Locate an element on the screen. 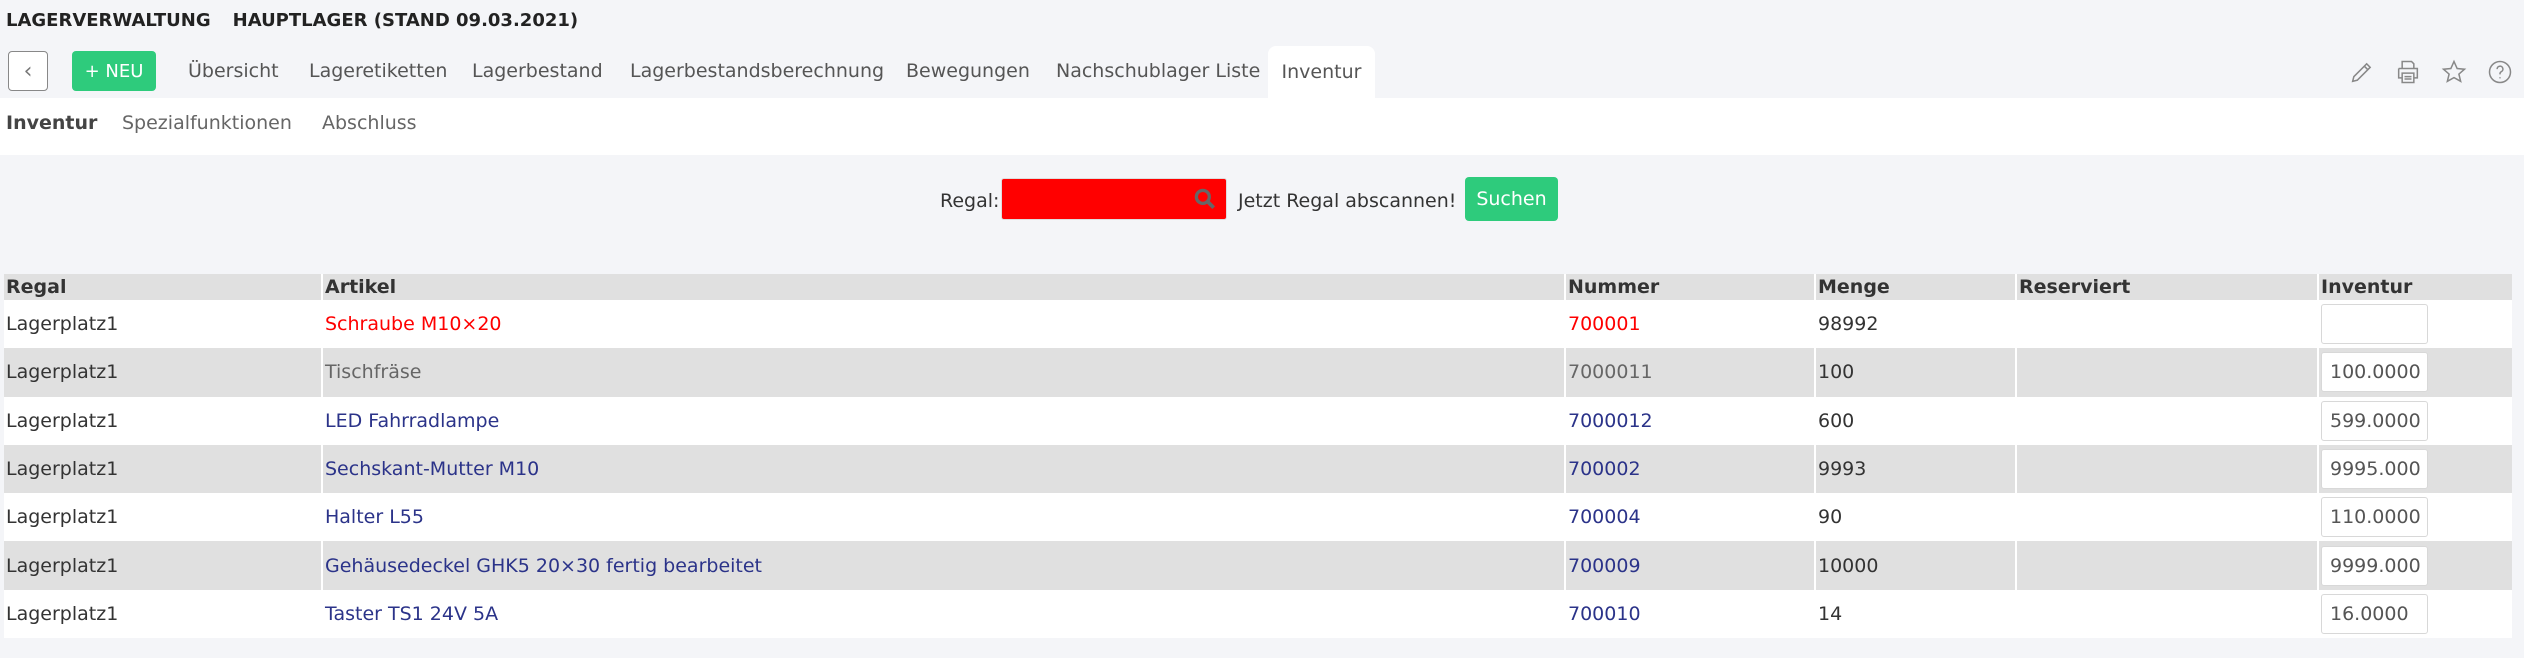 This screenshot has width=2524, height=658. subnav-abschluss: Abschluss is located at coordinates (369, 123).